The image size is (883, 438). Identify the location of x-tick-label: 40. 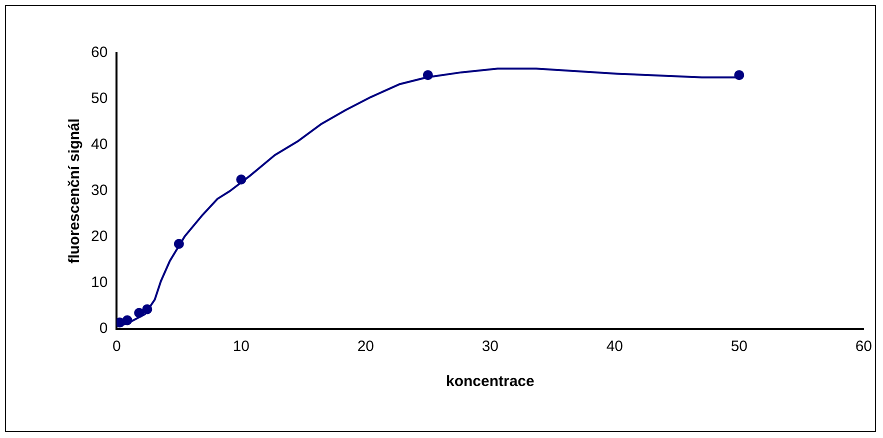
(615, 347).